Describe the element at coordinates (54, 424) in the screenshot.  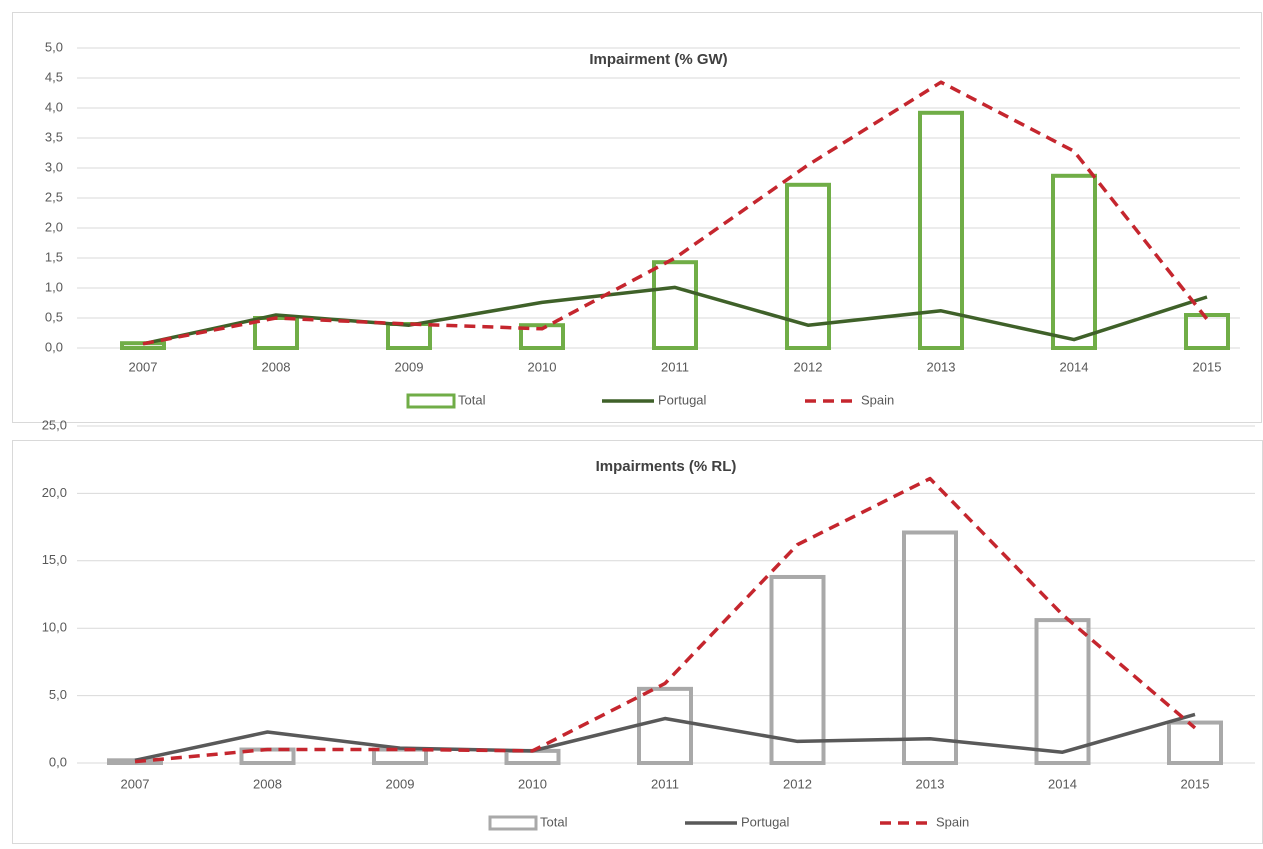
I see `y-tick-label: 25,0` at that location.